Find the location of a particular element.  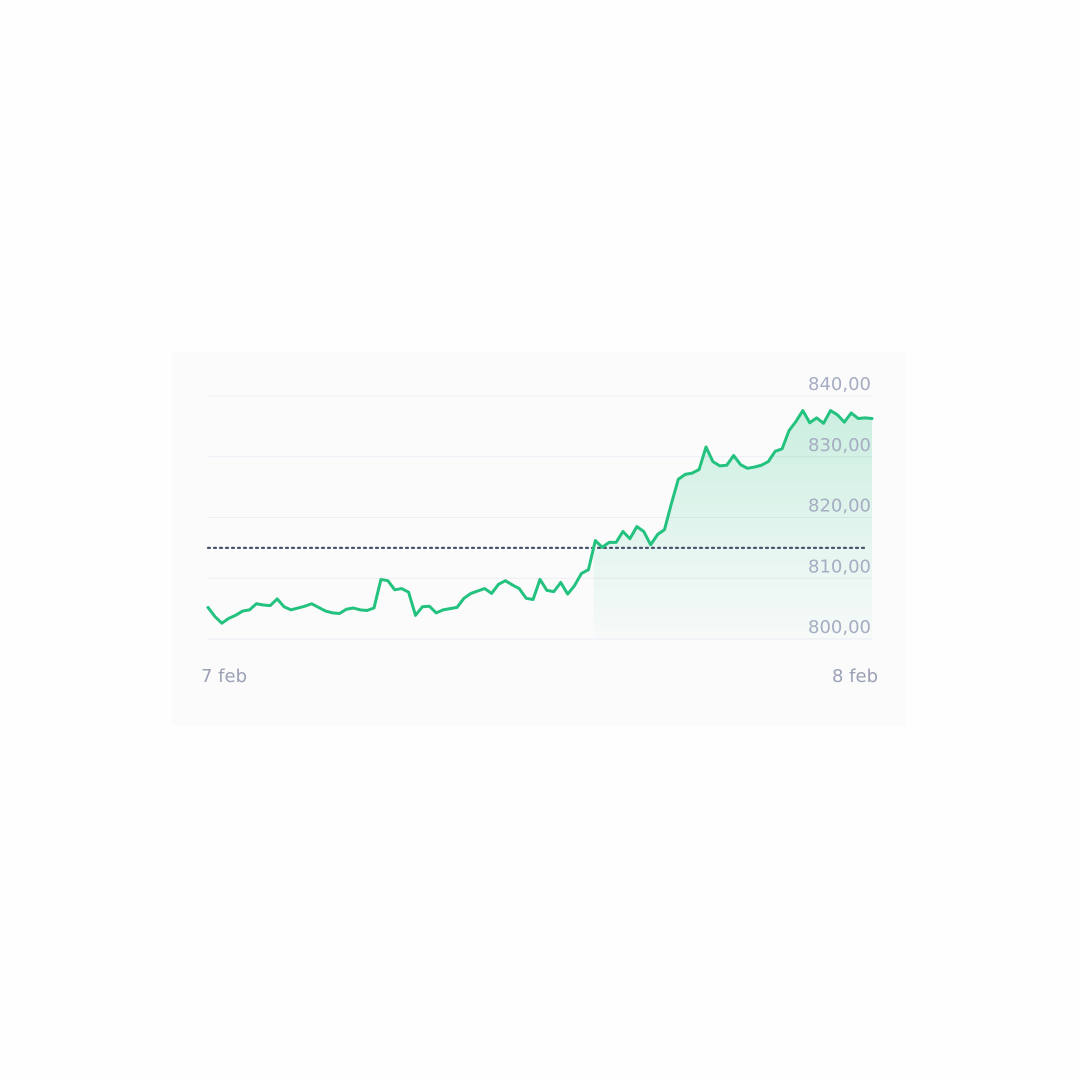

y-tick-label: 810,00 is located at coordinates (839, 566).